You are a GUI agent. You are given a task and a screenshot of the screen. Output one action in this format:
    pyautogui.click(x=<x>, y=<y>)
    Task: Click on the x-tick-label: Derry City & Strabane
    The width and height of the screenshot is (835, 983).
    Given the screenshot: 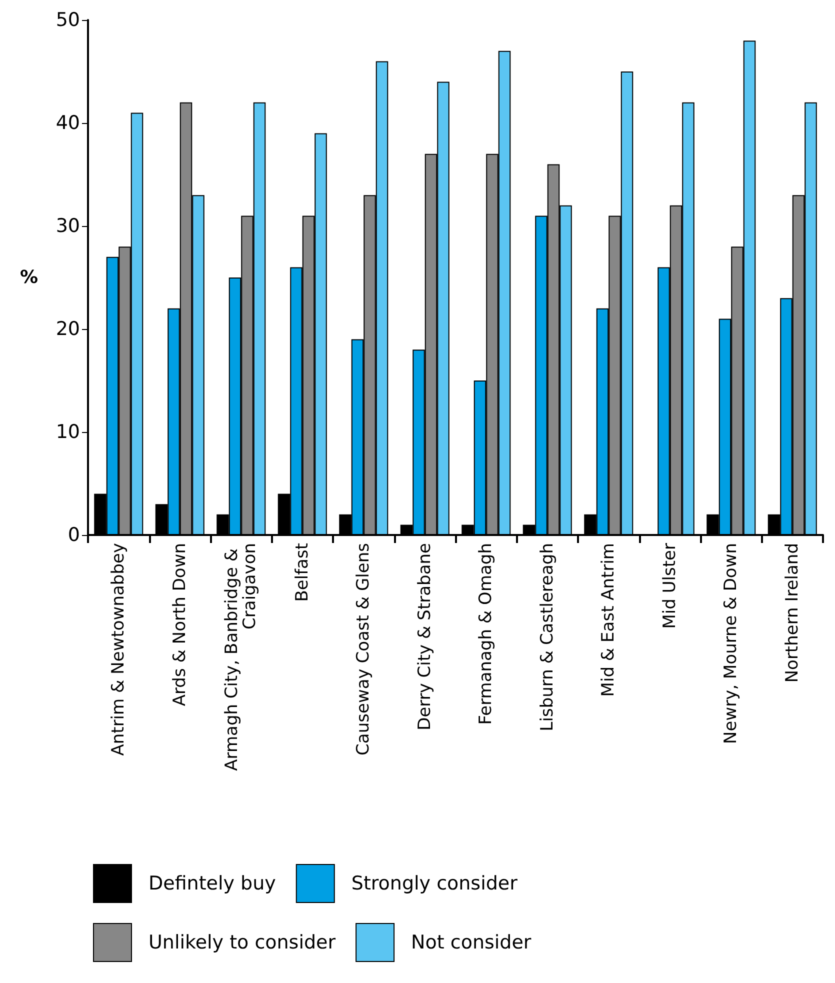 What is the action you would take?
    pyautogui.click(x=424, y=636)
    